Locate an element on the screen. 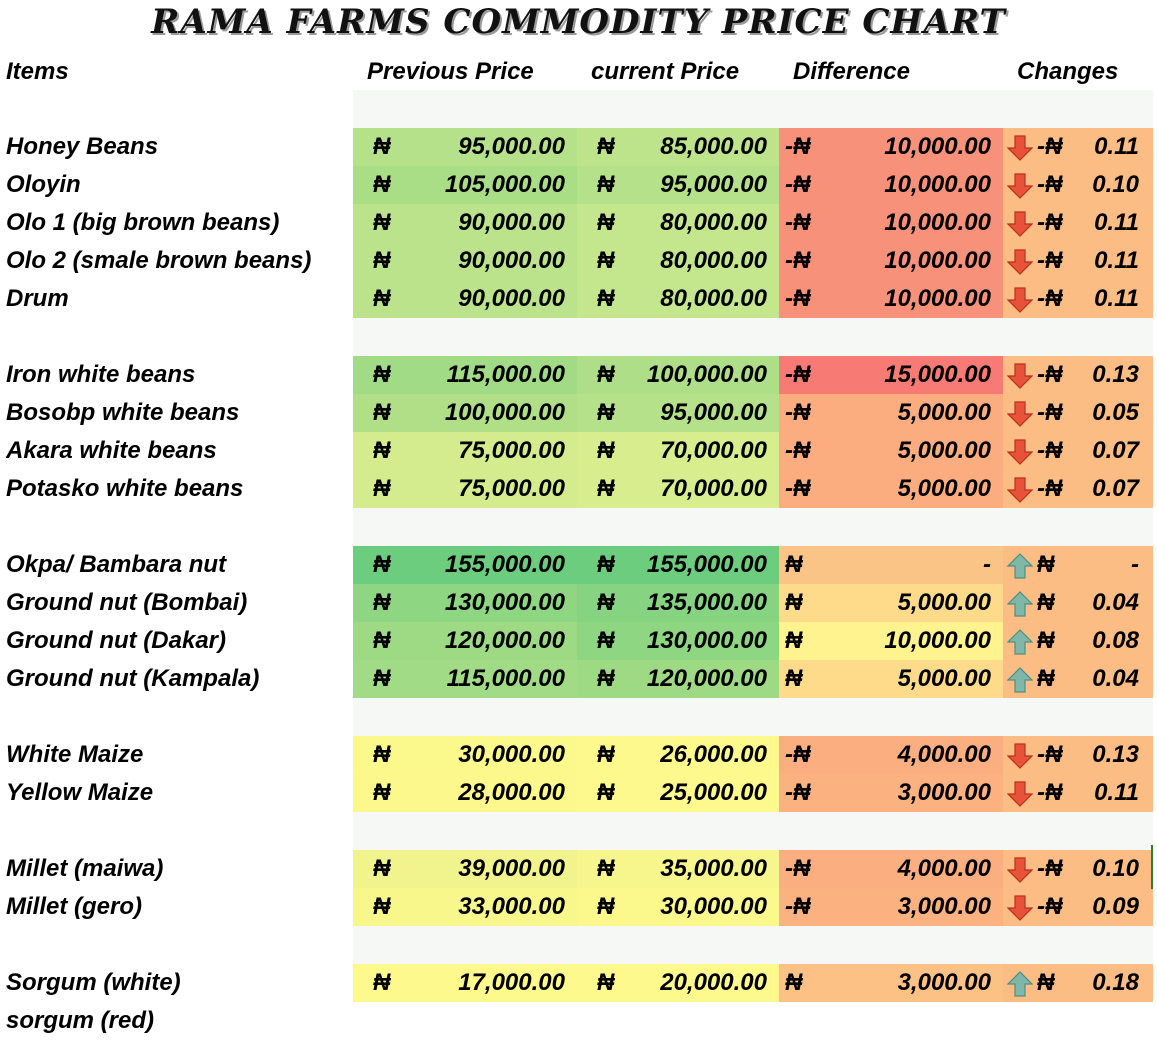  current-price-cell: ₦ 120,000.00 is located at coordinates (678, 679).